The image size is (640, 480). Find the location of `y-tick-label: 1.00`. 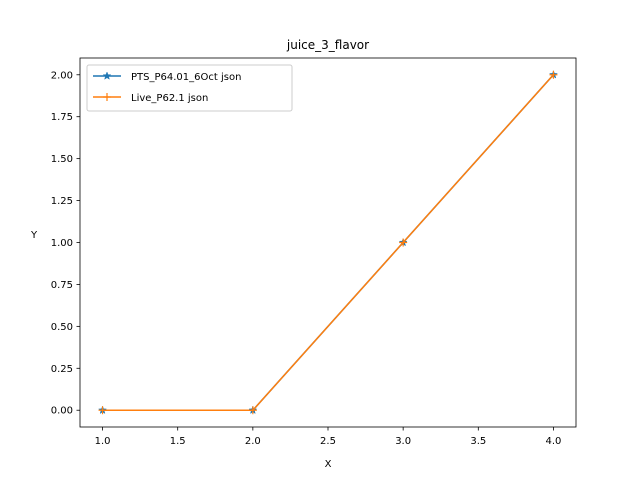

y-tick-label: 1.00 is located at coordinates (62, 243).